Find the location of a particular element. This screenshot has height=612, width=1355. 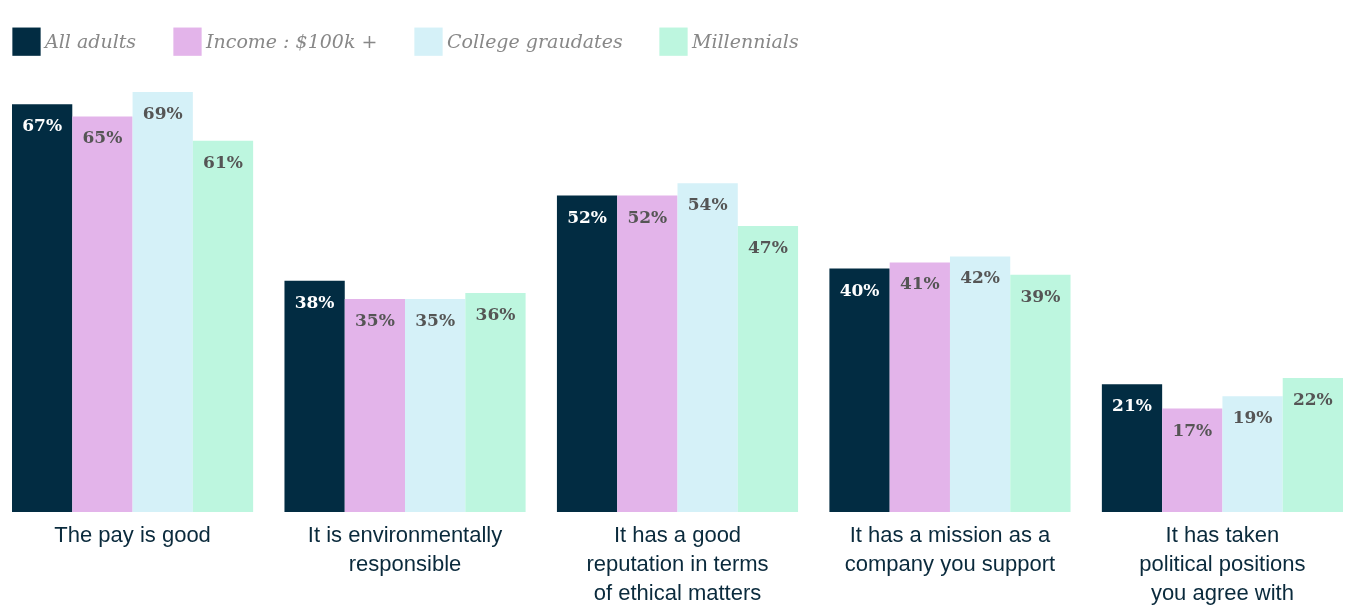

data-label: 47% is located at coordinates (768, 246).